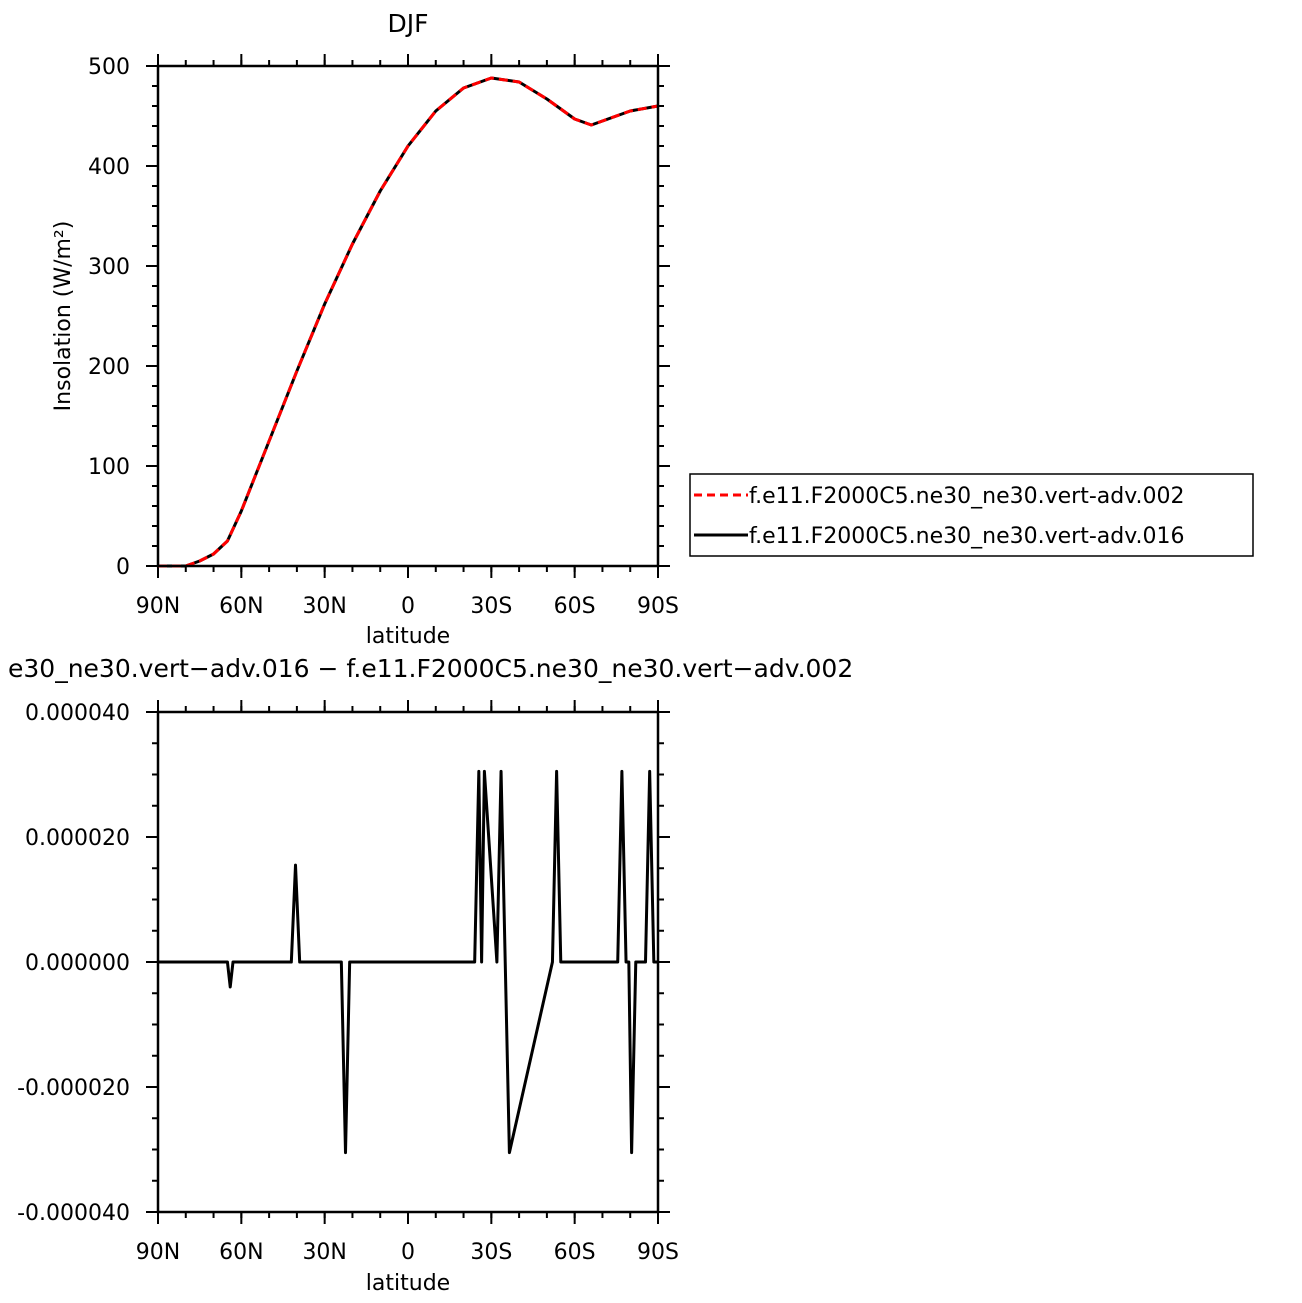 The height and width of the screenshot is (1303, 1302). What do you see at coordinates (109, 267) in the screenshot?
I see `top-ytick-label: 300` at bounding box center [109, 267].